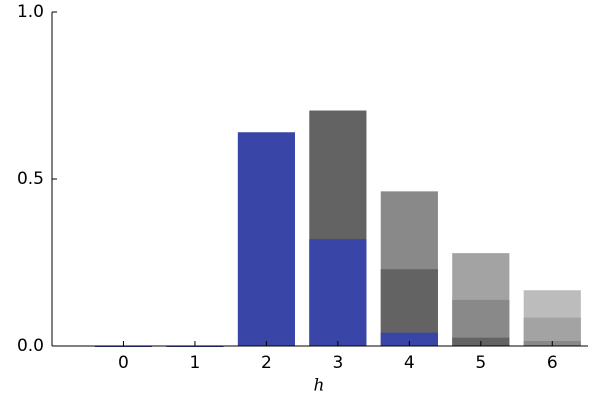 This screenshot has height=400, width=600. I want to click on x-tick-label: 6, so click(552, 363).